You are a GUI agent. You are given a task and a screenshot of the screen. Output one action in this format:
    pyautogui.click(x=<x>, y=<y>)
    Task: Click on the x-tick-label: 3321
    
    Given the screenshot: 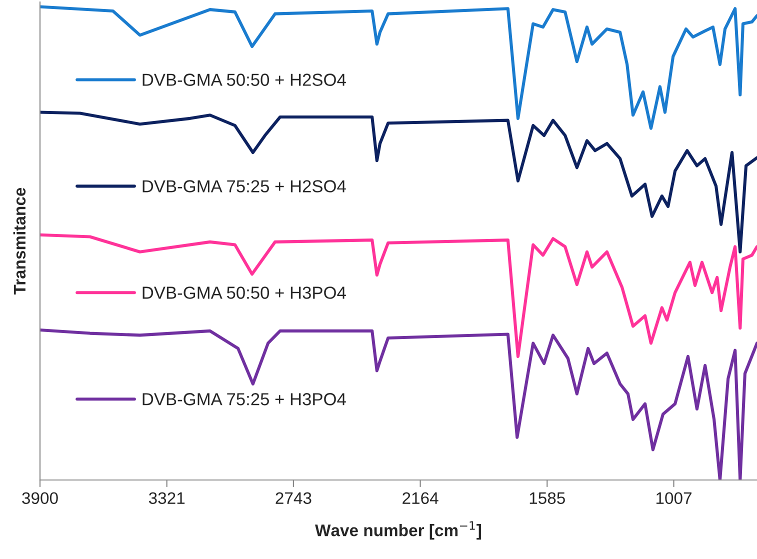 What is the action you would take?
    pyautogui.click(x=166, y=498)
    